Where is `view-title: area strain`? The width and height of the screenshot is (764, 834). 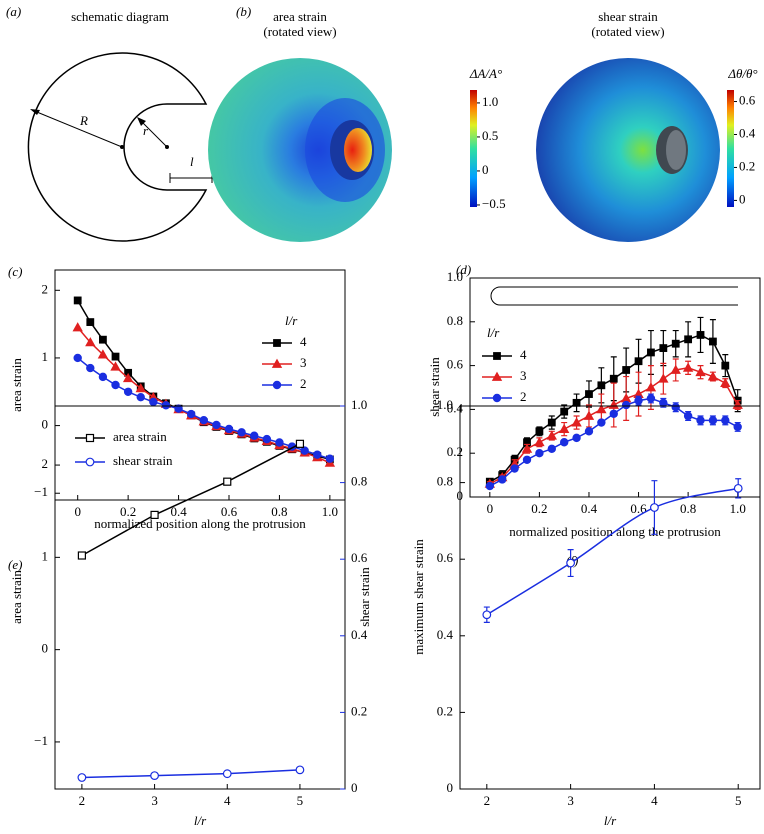
view-title: area strain is located at coordinates (300, 16).